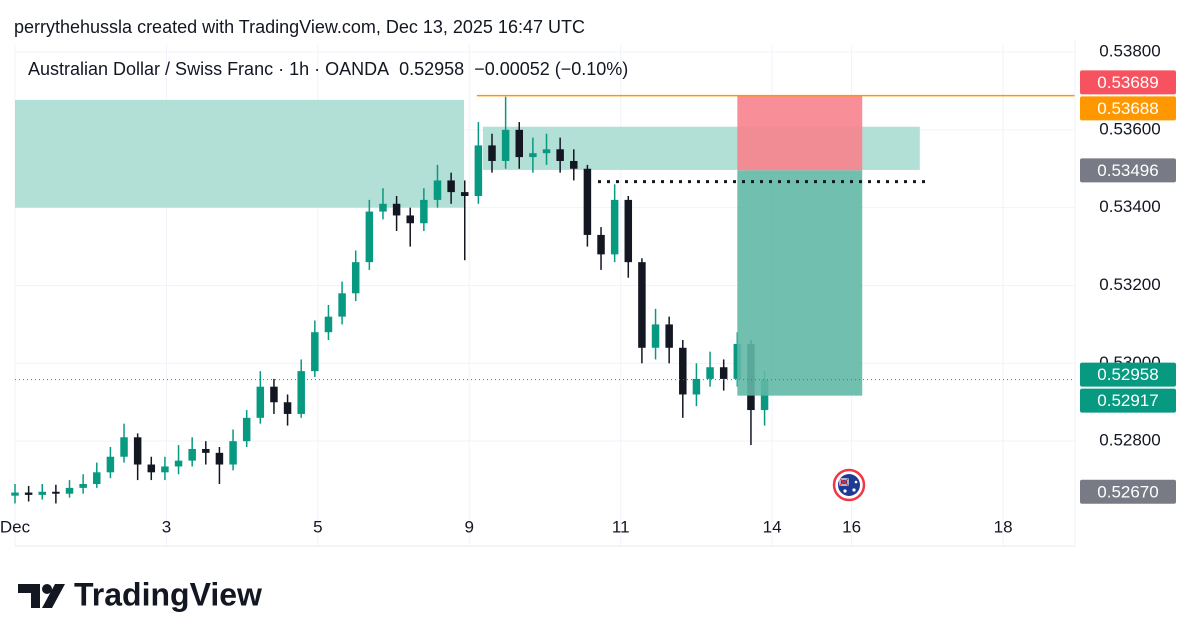 The width and height of the screenshot is (1200, 642). I want to click on price-badge-label: 0.52958, so click(1127, 374).